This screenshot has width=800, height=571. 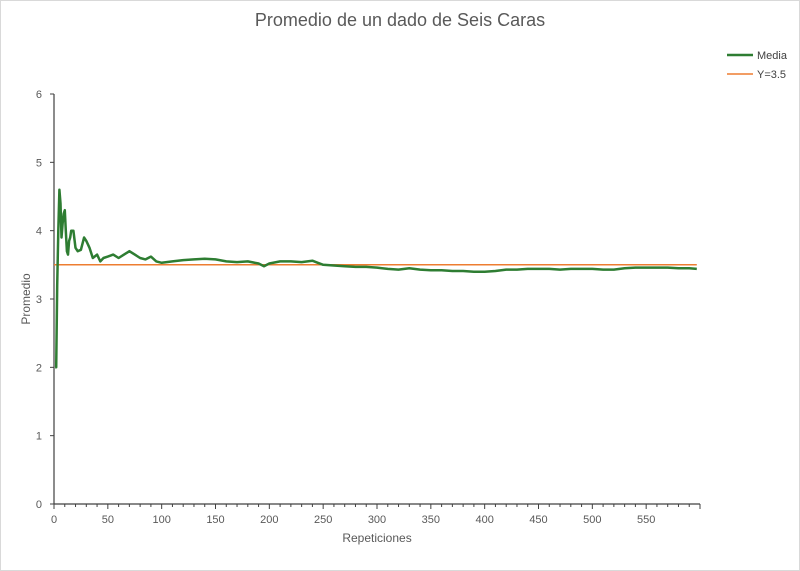 I want to click on x-tick-label: 200, so click(x=269, y=520).